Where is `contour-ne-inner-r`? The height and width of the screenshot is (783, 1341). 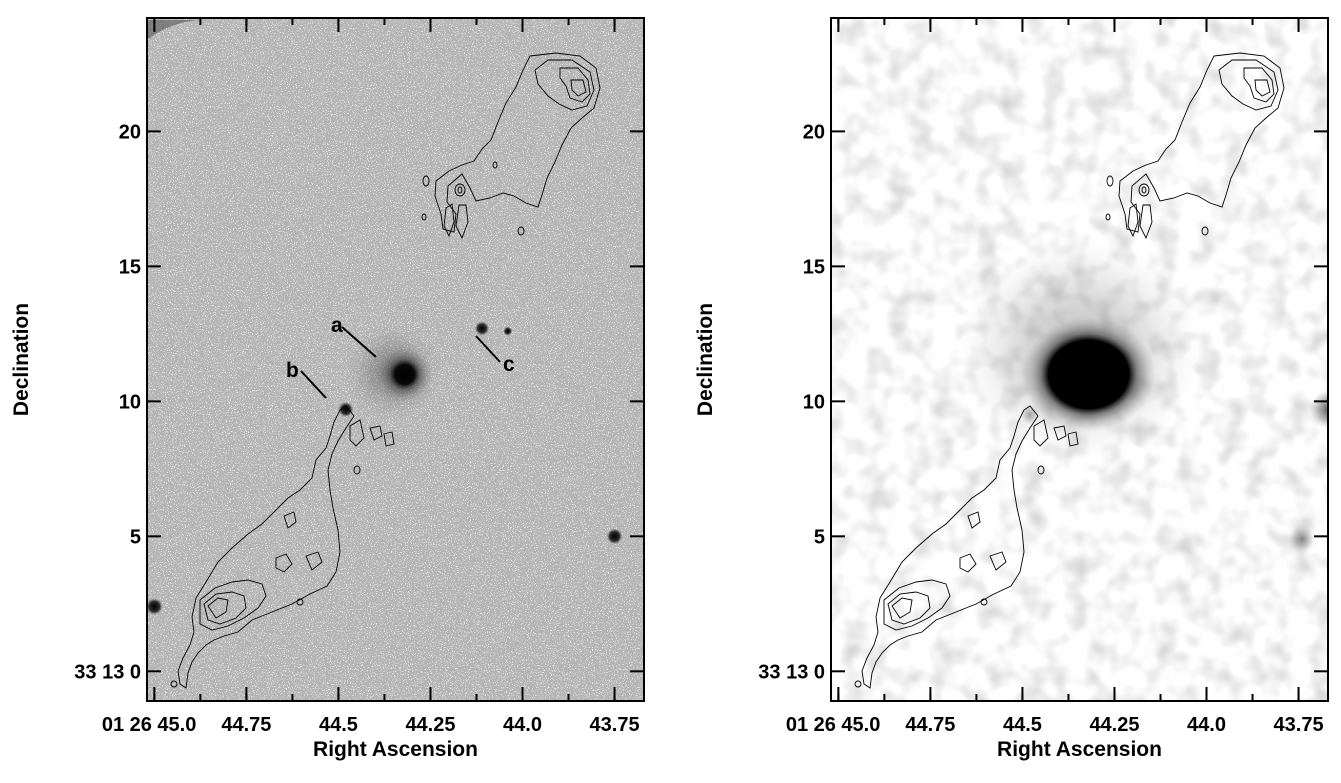 contour-ne-inner-r is located at coordinates (1259, 85).